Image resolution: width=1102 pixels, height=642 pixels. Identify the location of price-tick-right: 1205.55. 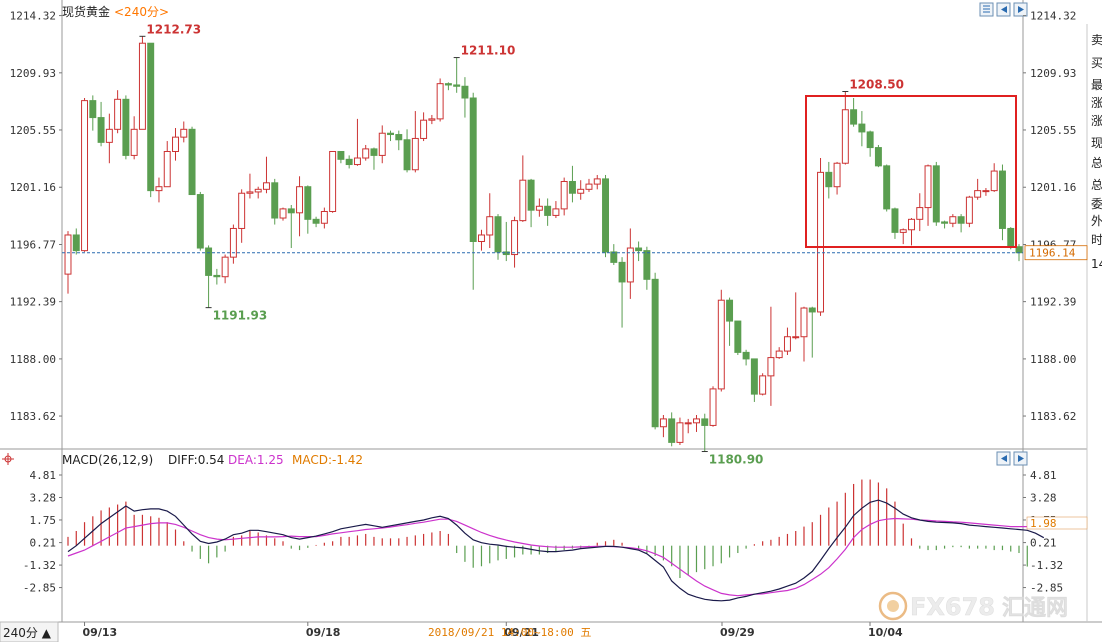
(1053, 130).